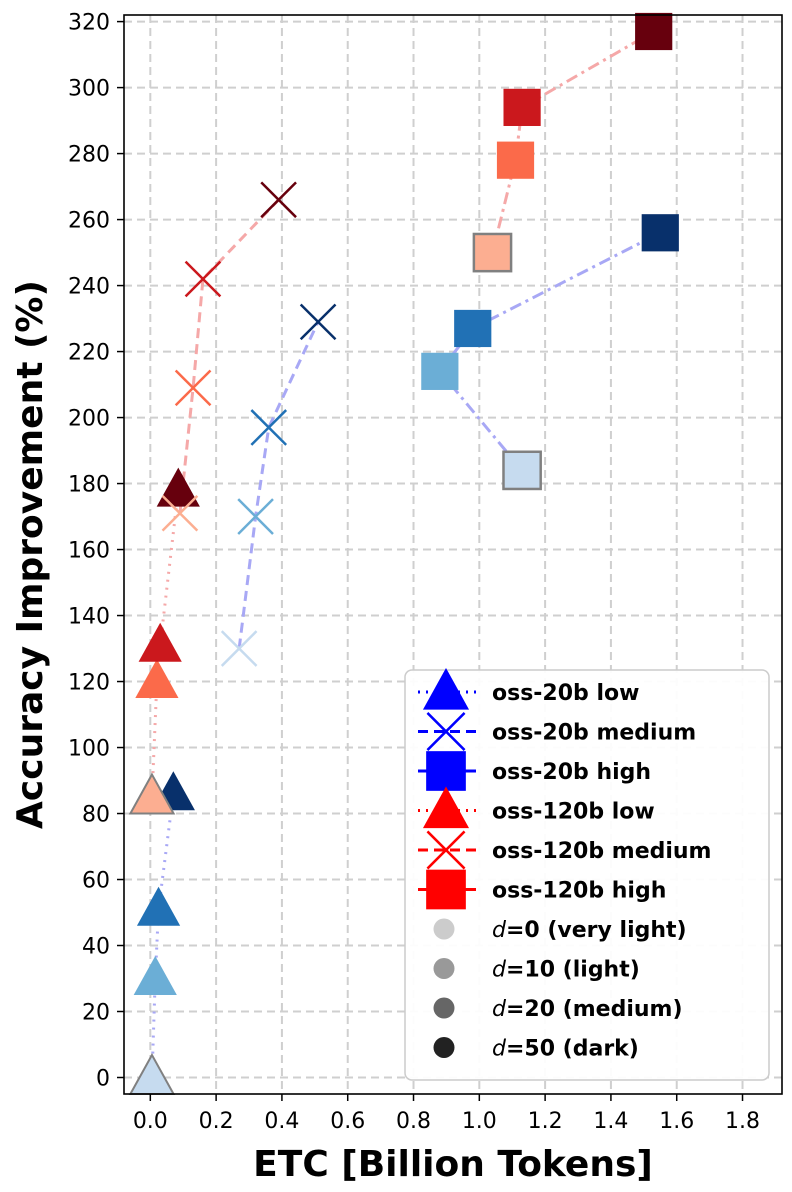 The width and height of the screenshot is (792, 1192). What do you see at coordinates (413, 1121) in the screenshot?
I see `x-tick-label: 0.8` at bounding box center [413, 1121].